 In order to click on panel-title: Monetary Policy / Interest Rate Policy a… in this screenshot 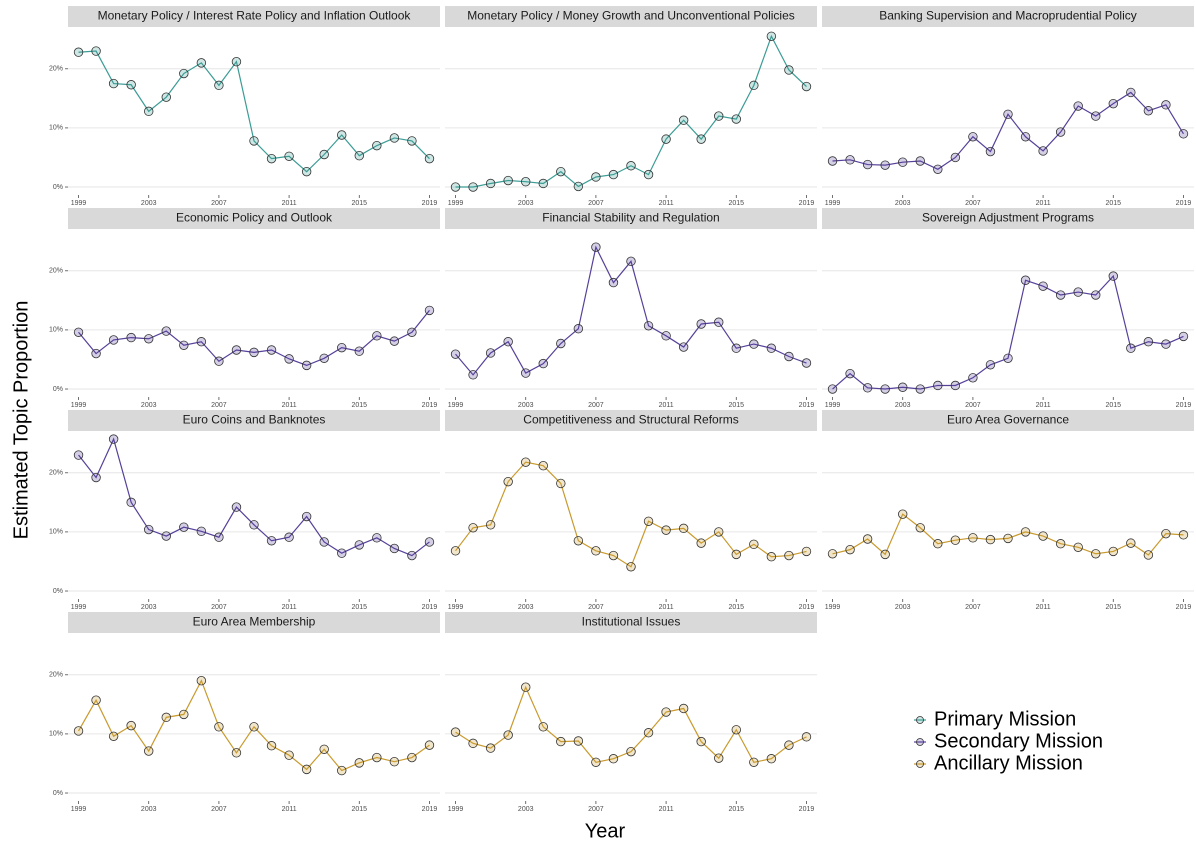, I will do `click(255, 16)`.